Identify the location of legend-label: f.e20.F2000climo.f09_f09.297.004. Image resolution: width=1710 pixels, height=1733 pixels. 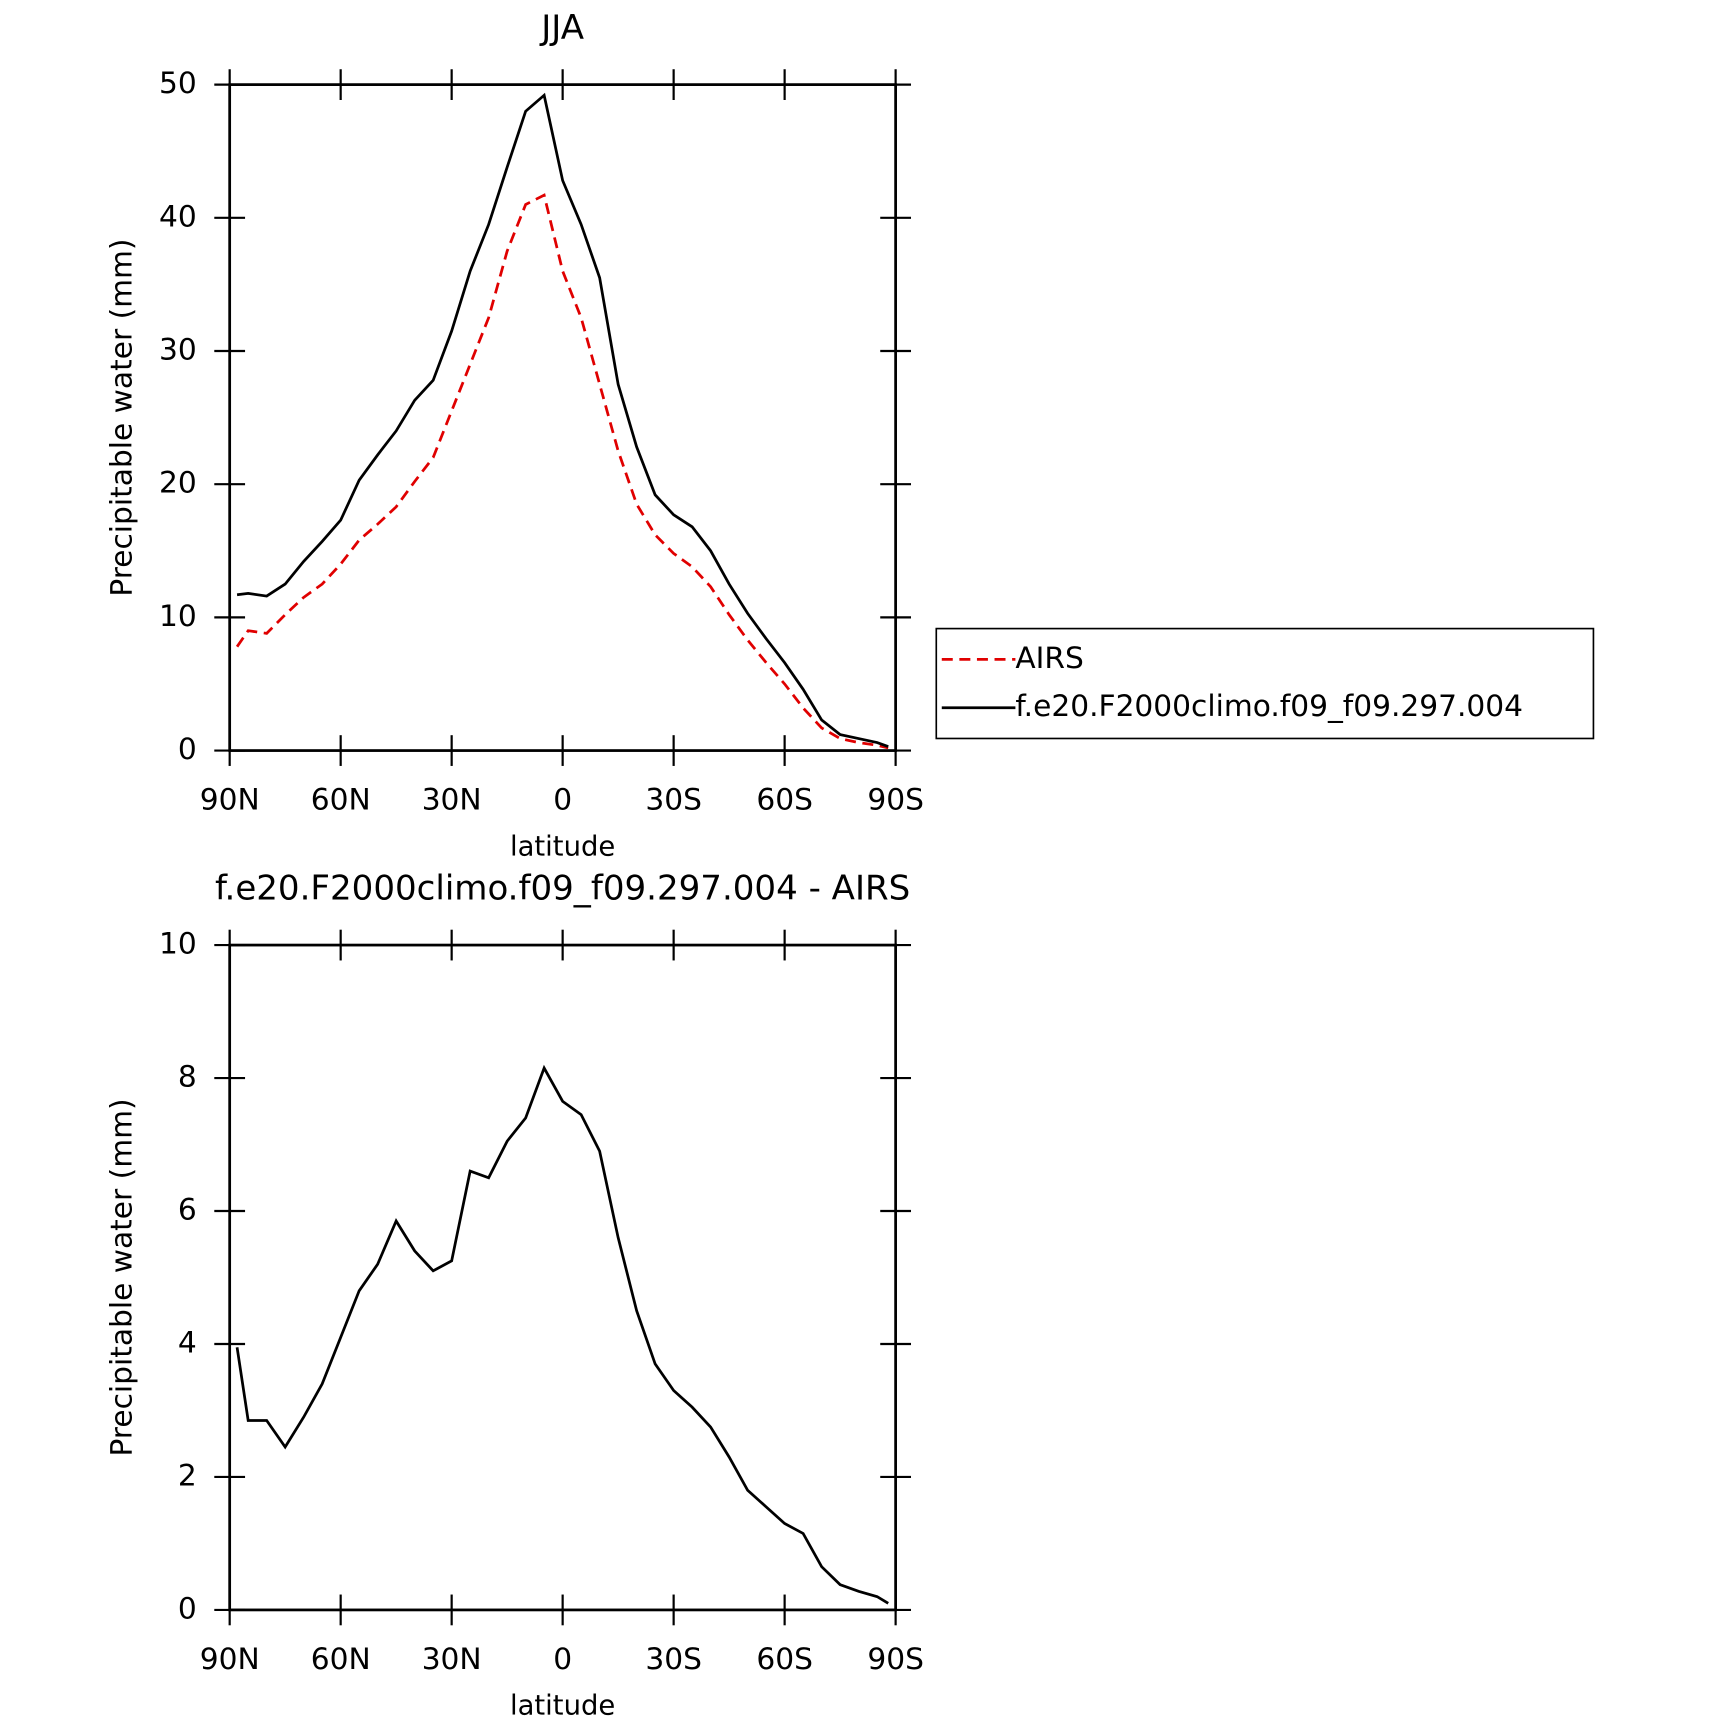
(1269, 705).